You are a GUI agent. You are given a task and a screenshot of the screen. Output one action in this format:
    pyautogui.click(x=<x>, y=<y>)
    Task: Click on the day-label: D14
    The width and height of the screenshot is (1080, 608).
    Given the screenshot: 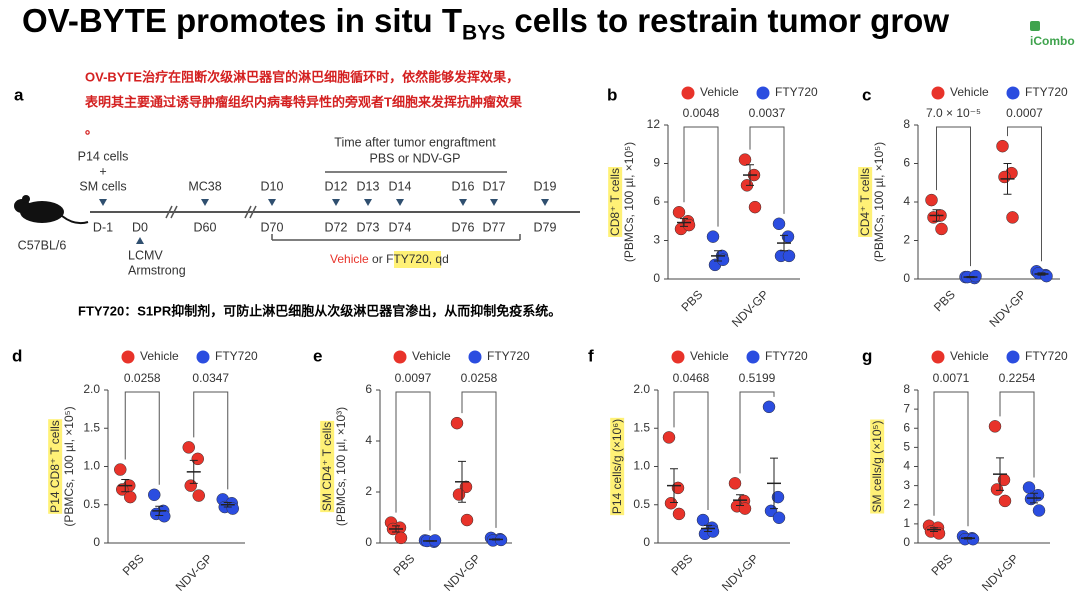 What is the action you would take?
    pyautogui.click(x=400, y=186)
    